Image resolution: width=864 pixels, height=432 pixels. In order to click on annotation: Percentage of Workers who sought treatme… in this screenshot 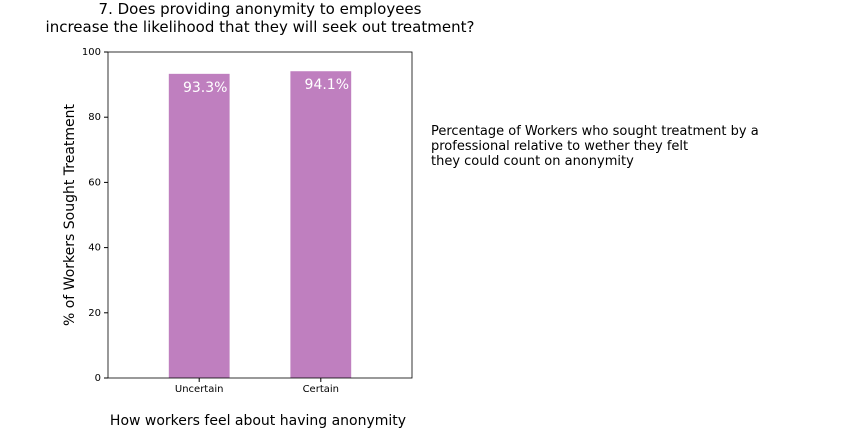, I will do `click(595, 146)`.